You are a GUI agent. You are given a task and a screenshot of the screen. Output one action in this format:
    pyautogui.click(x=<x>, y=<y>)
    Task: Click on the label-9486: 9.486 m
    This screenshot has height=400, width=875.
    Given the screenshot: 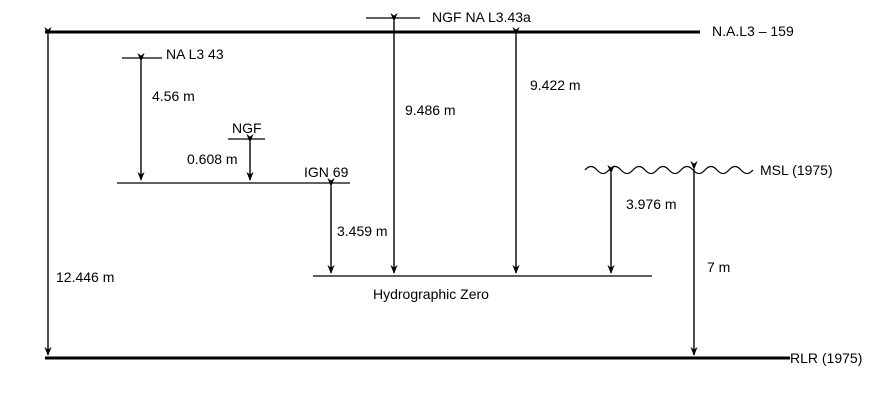 What is the action you would take?
    pyautogui.click(x=430, y=110)
    